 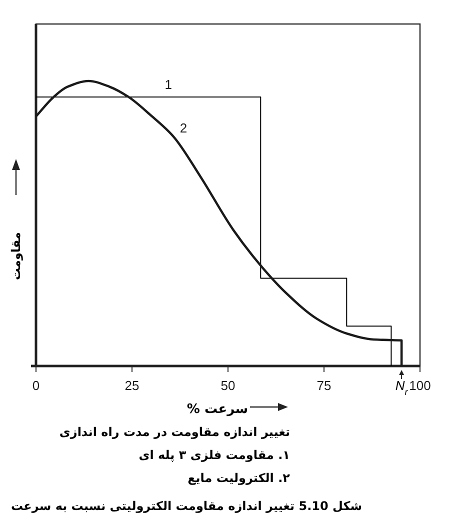 What do you see at coordinates (168, 84) in the screenshot?
I see `series-label: 1` at bounding box center [168, 84].